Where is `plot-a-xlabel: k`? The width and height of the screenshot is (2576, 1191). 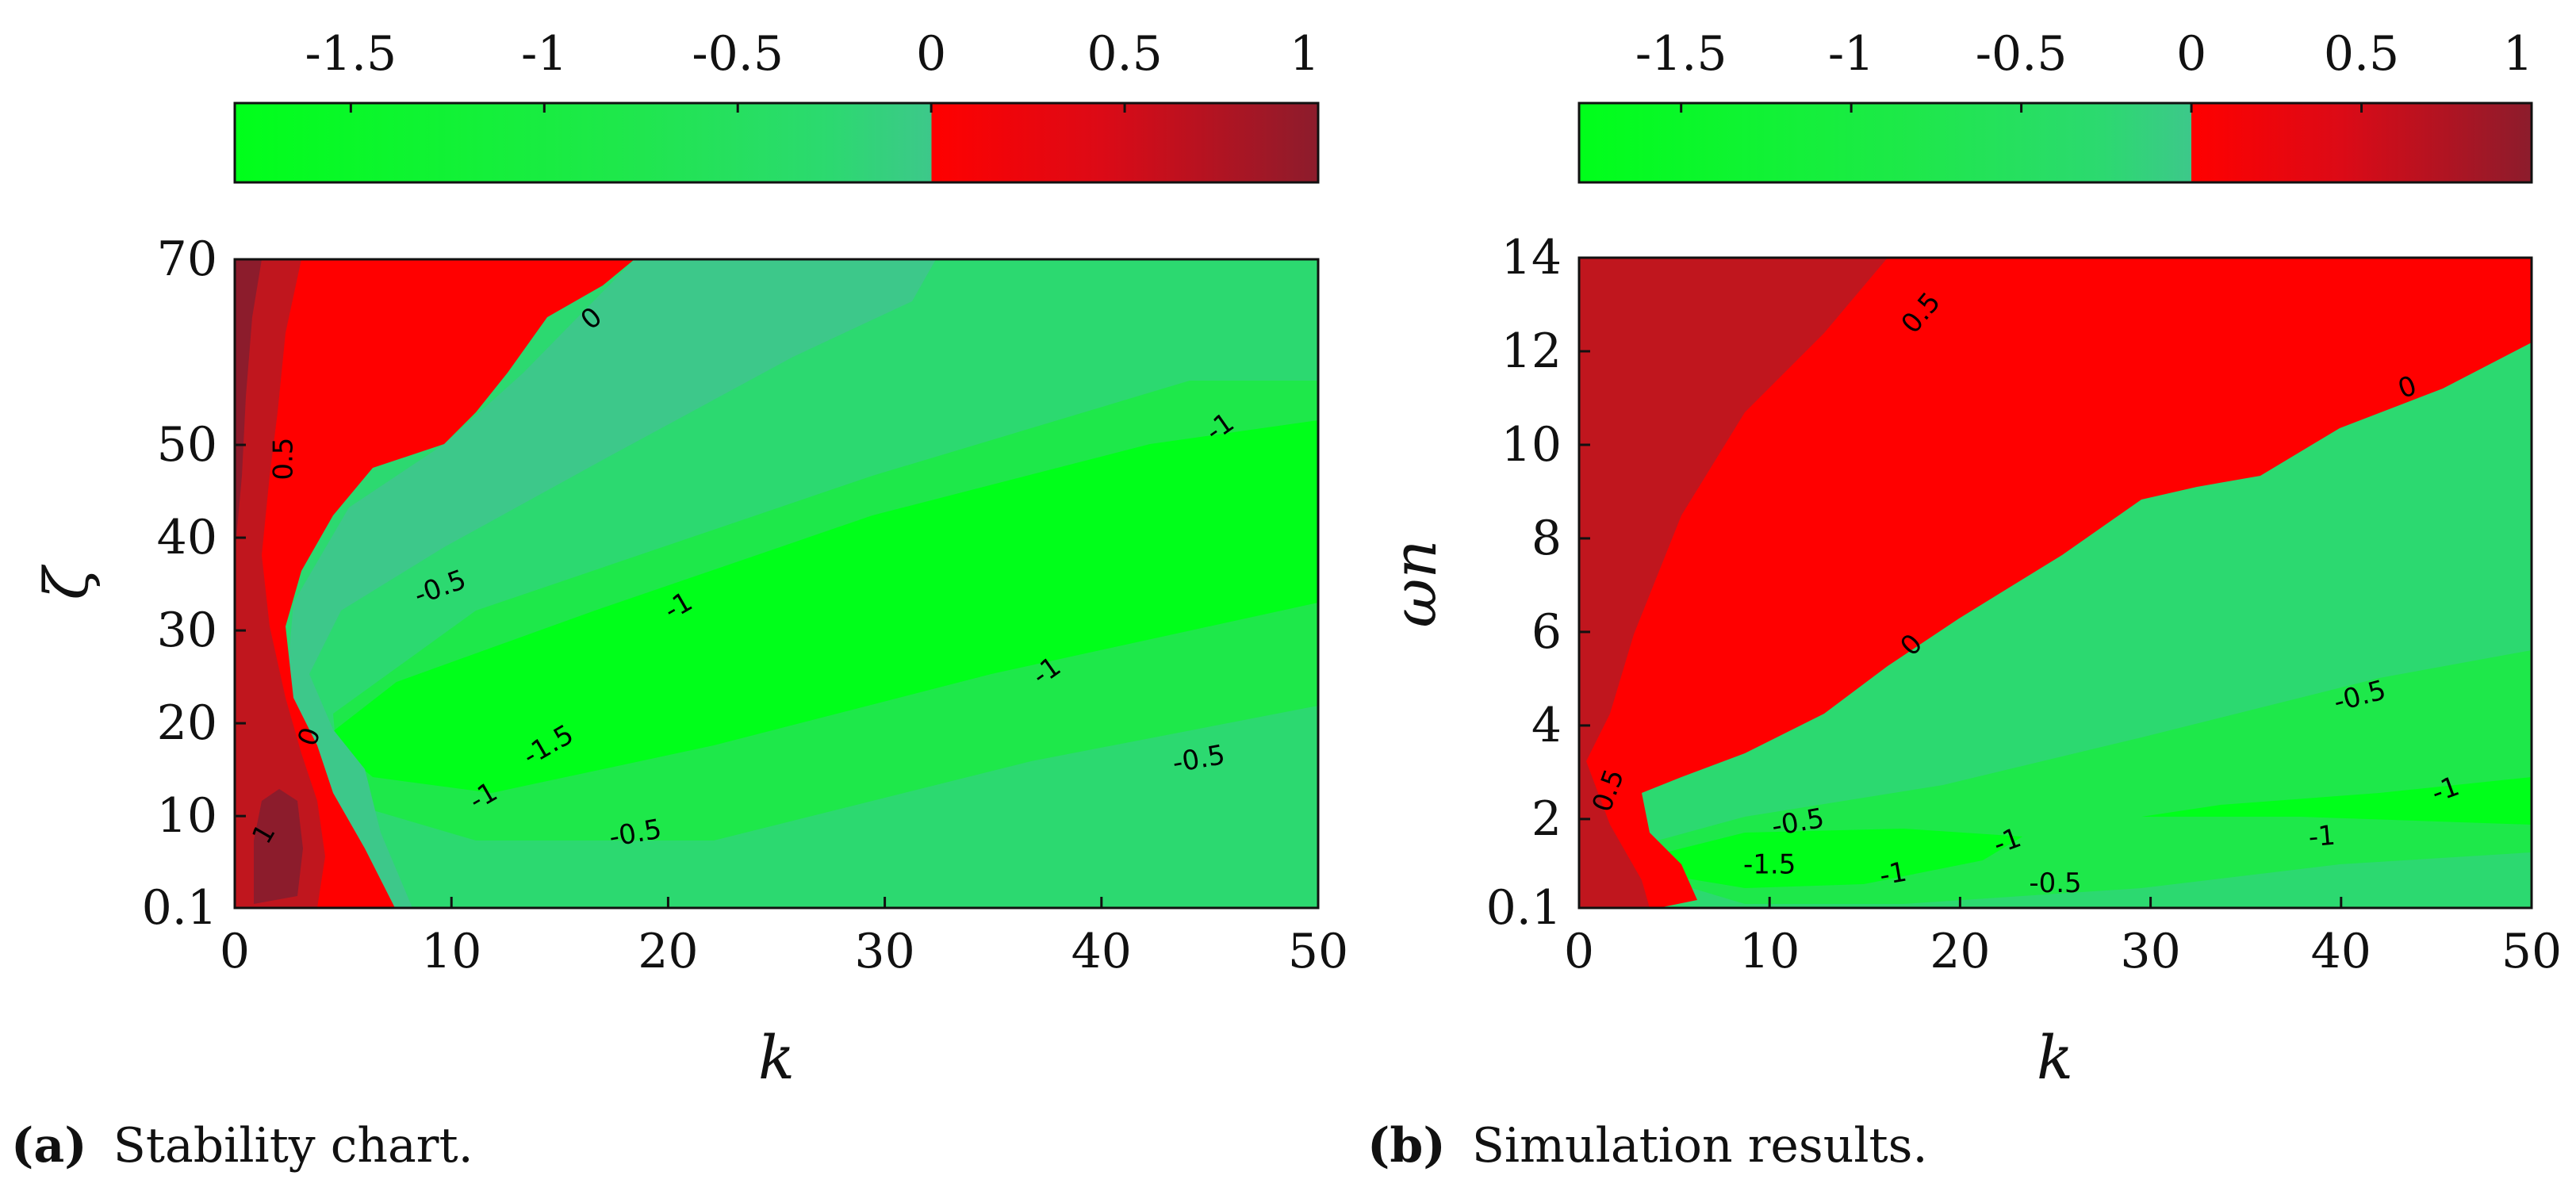 plot-a-xlabel: k is located at coordinates (776, 1057).